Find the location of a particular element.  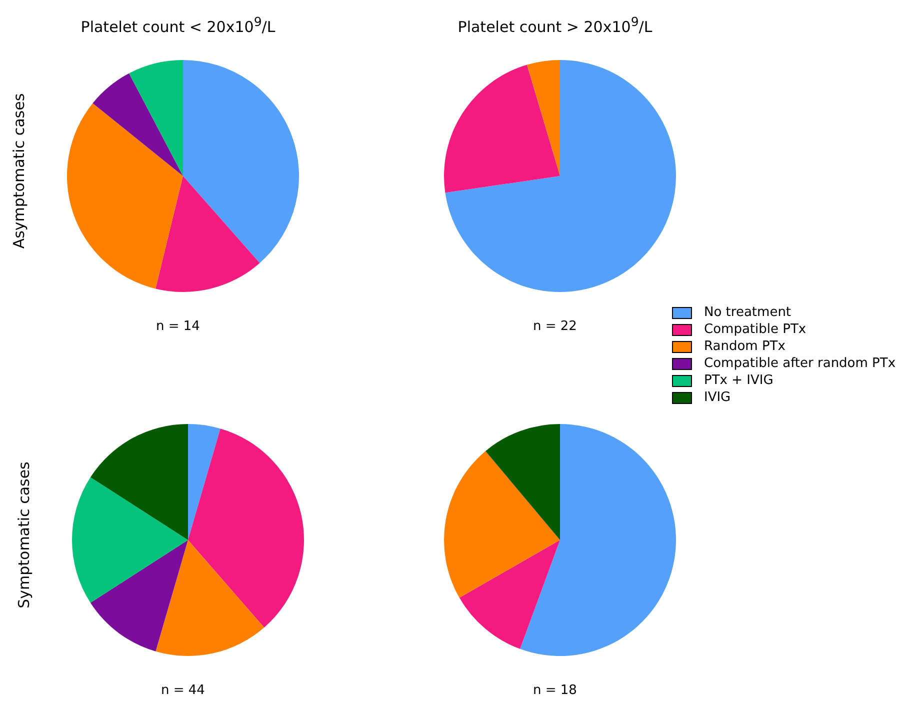

text: Asymptomatic cases is located at coordinates (19, 171).